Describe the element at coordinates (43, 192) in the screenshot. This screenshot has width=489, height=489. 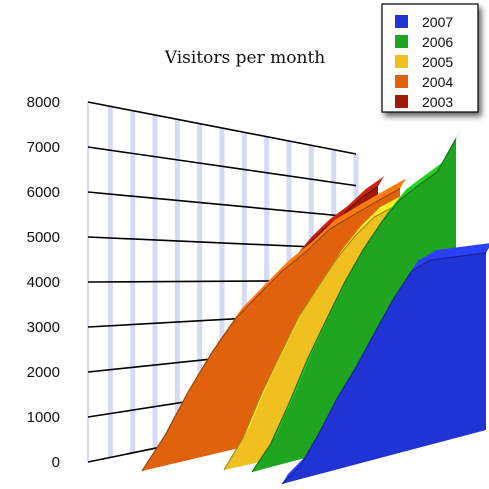
I see `y-tick-label: 6000` at that location.